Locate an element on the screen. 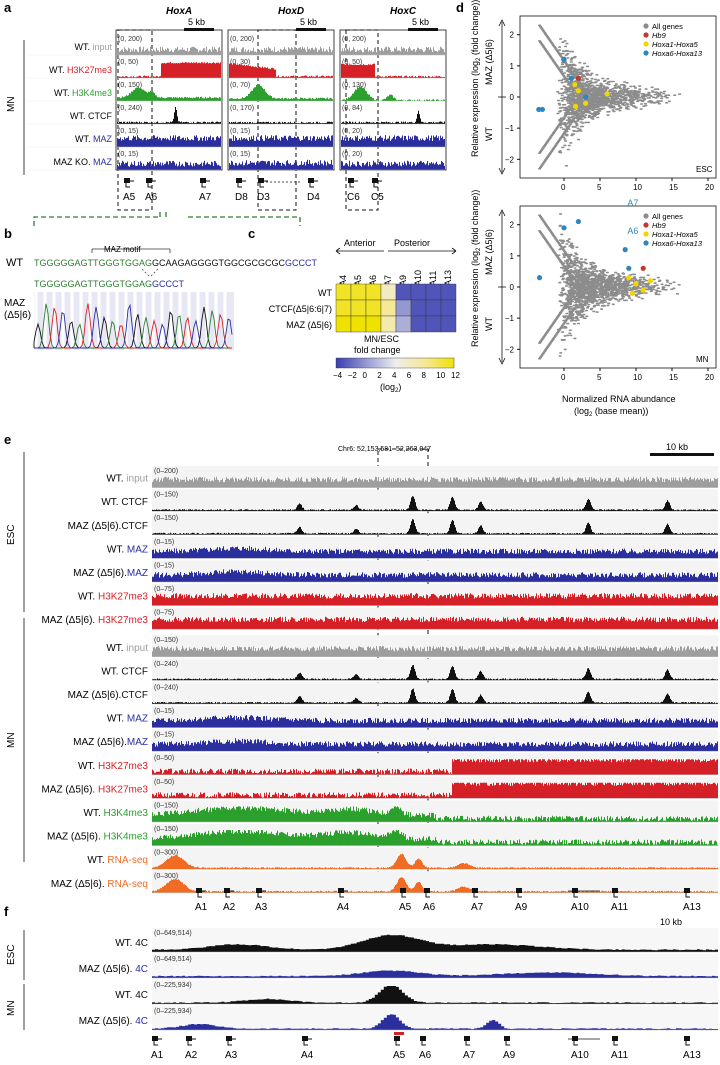 The height and width of the screenshot is (1065, 720). range-e-12: (0–50) is located at coordinates (164, 758).